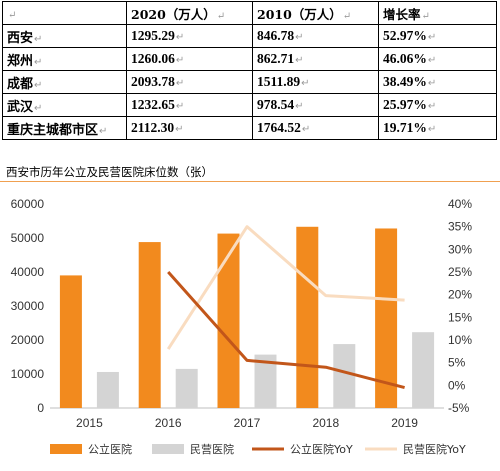 The height and width of the screenshot is (471, 500). Describe the element at coordinates (189, 59) in the screenshot. I see `table-cell: 1260.06↵` at that location.